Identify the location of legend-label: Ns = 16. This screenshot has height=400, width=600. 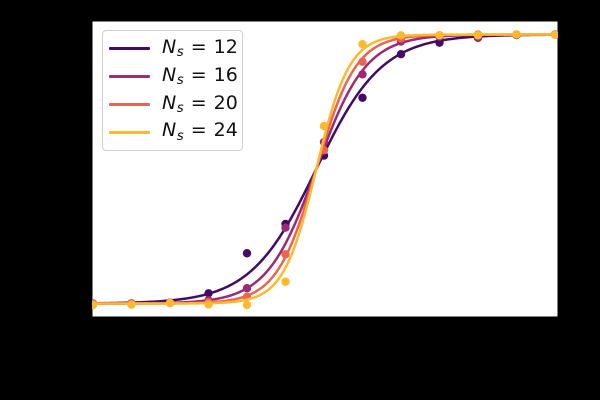
(200, 76).